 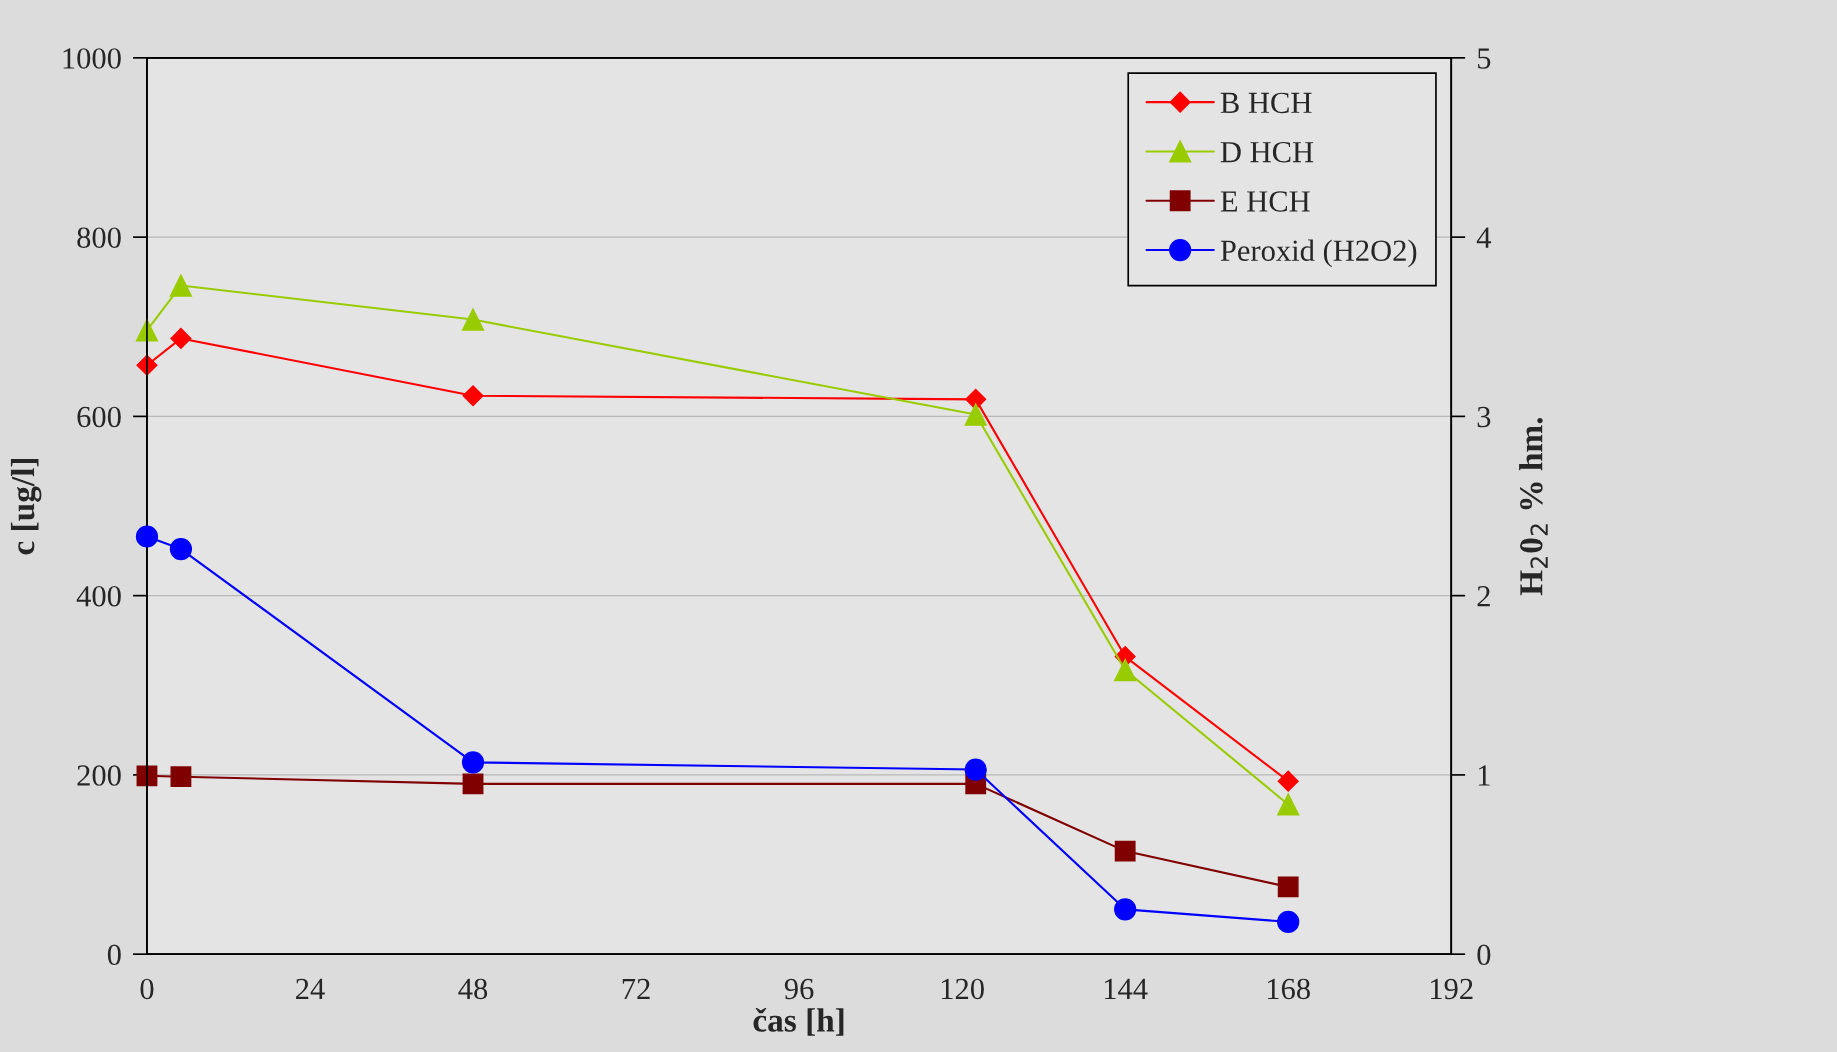 I want to click on y-tick-label: 200, so click(x=99, y=775).